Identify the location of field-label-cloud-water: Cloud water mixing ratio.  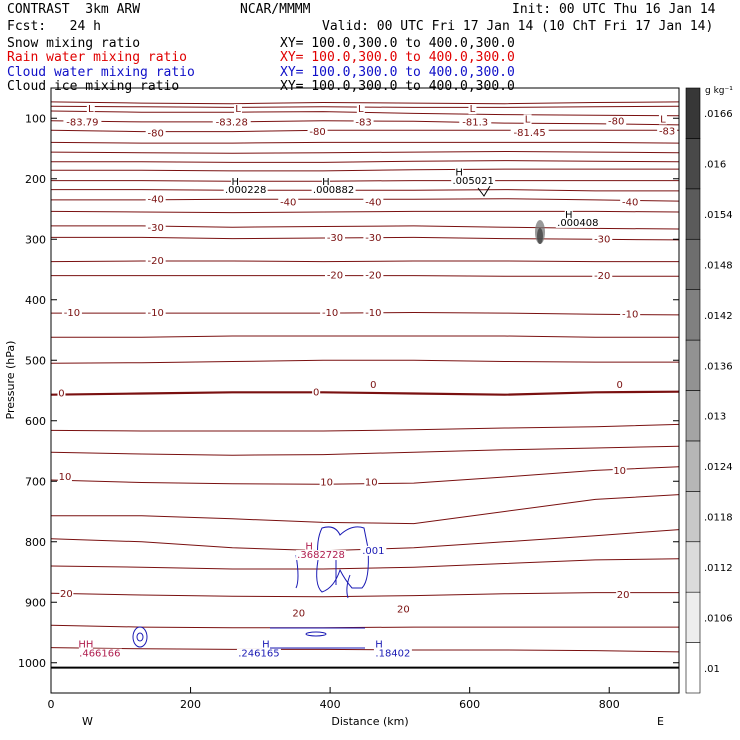
(101, 72).